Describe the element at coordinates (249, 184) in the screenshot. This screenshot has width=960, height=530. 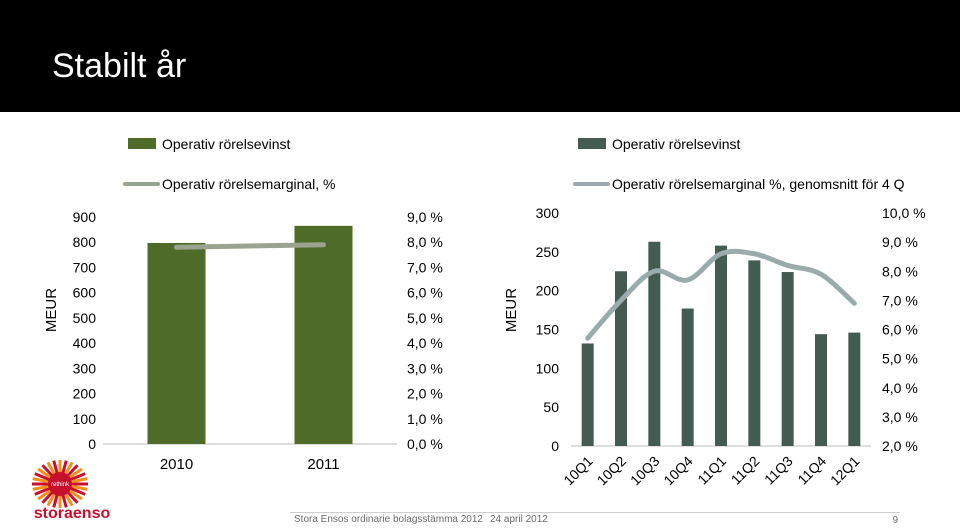
I see `legend-label-line: Operativ rörelsemarginal, %` at that location.